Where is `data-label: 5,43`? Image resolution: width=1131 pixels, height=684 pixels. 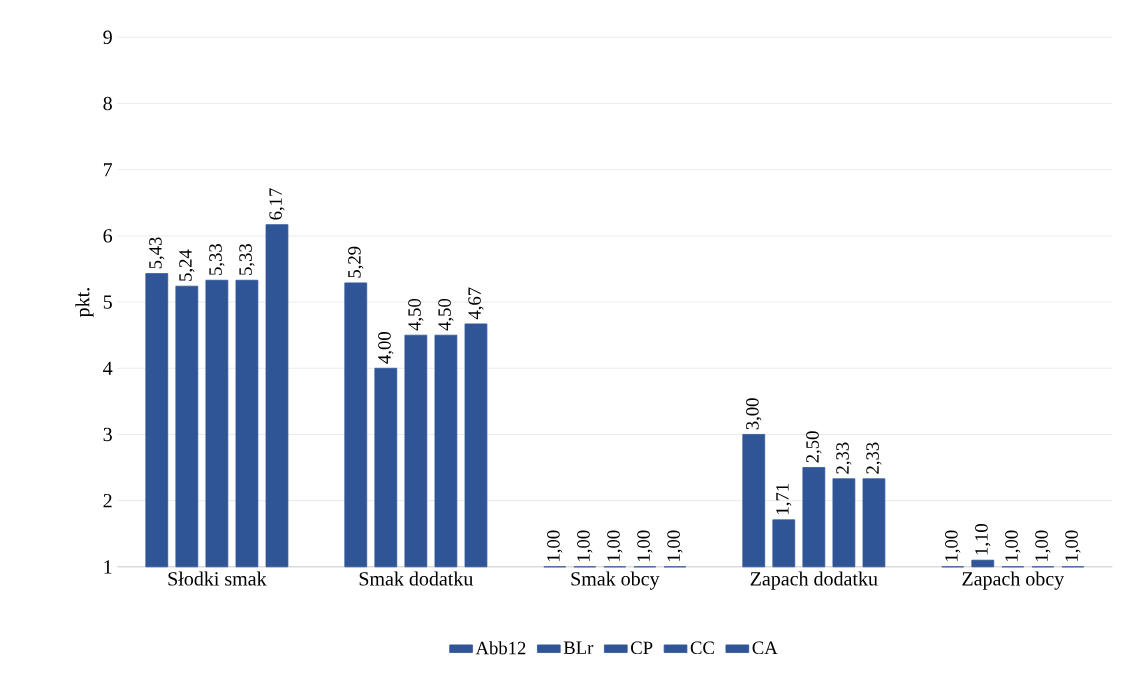
data-label: 5,43 is located at coordinates (157, 253).